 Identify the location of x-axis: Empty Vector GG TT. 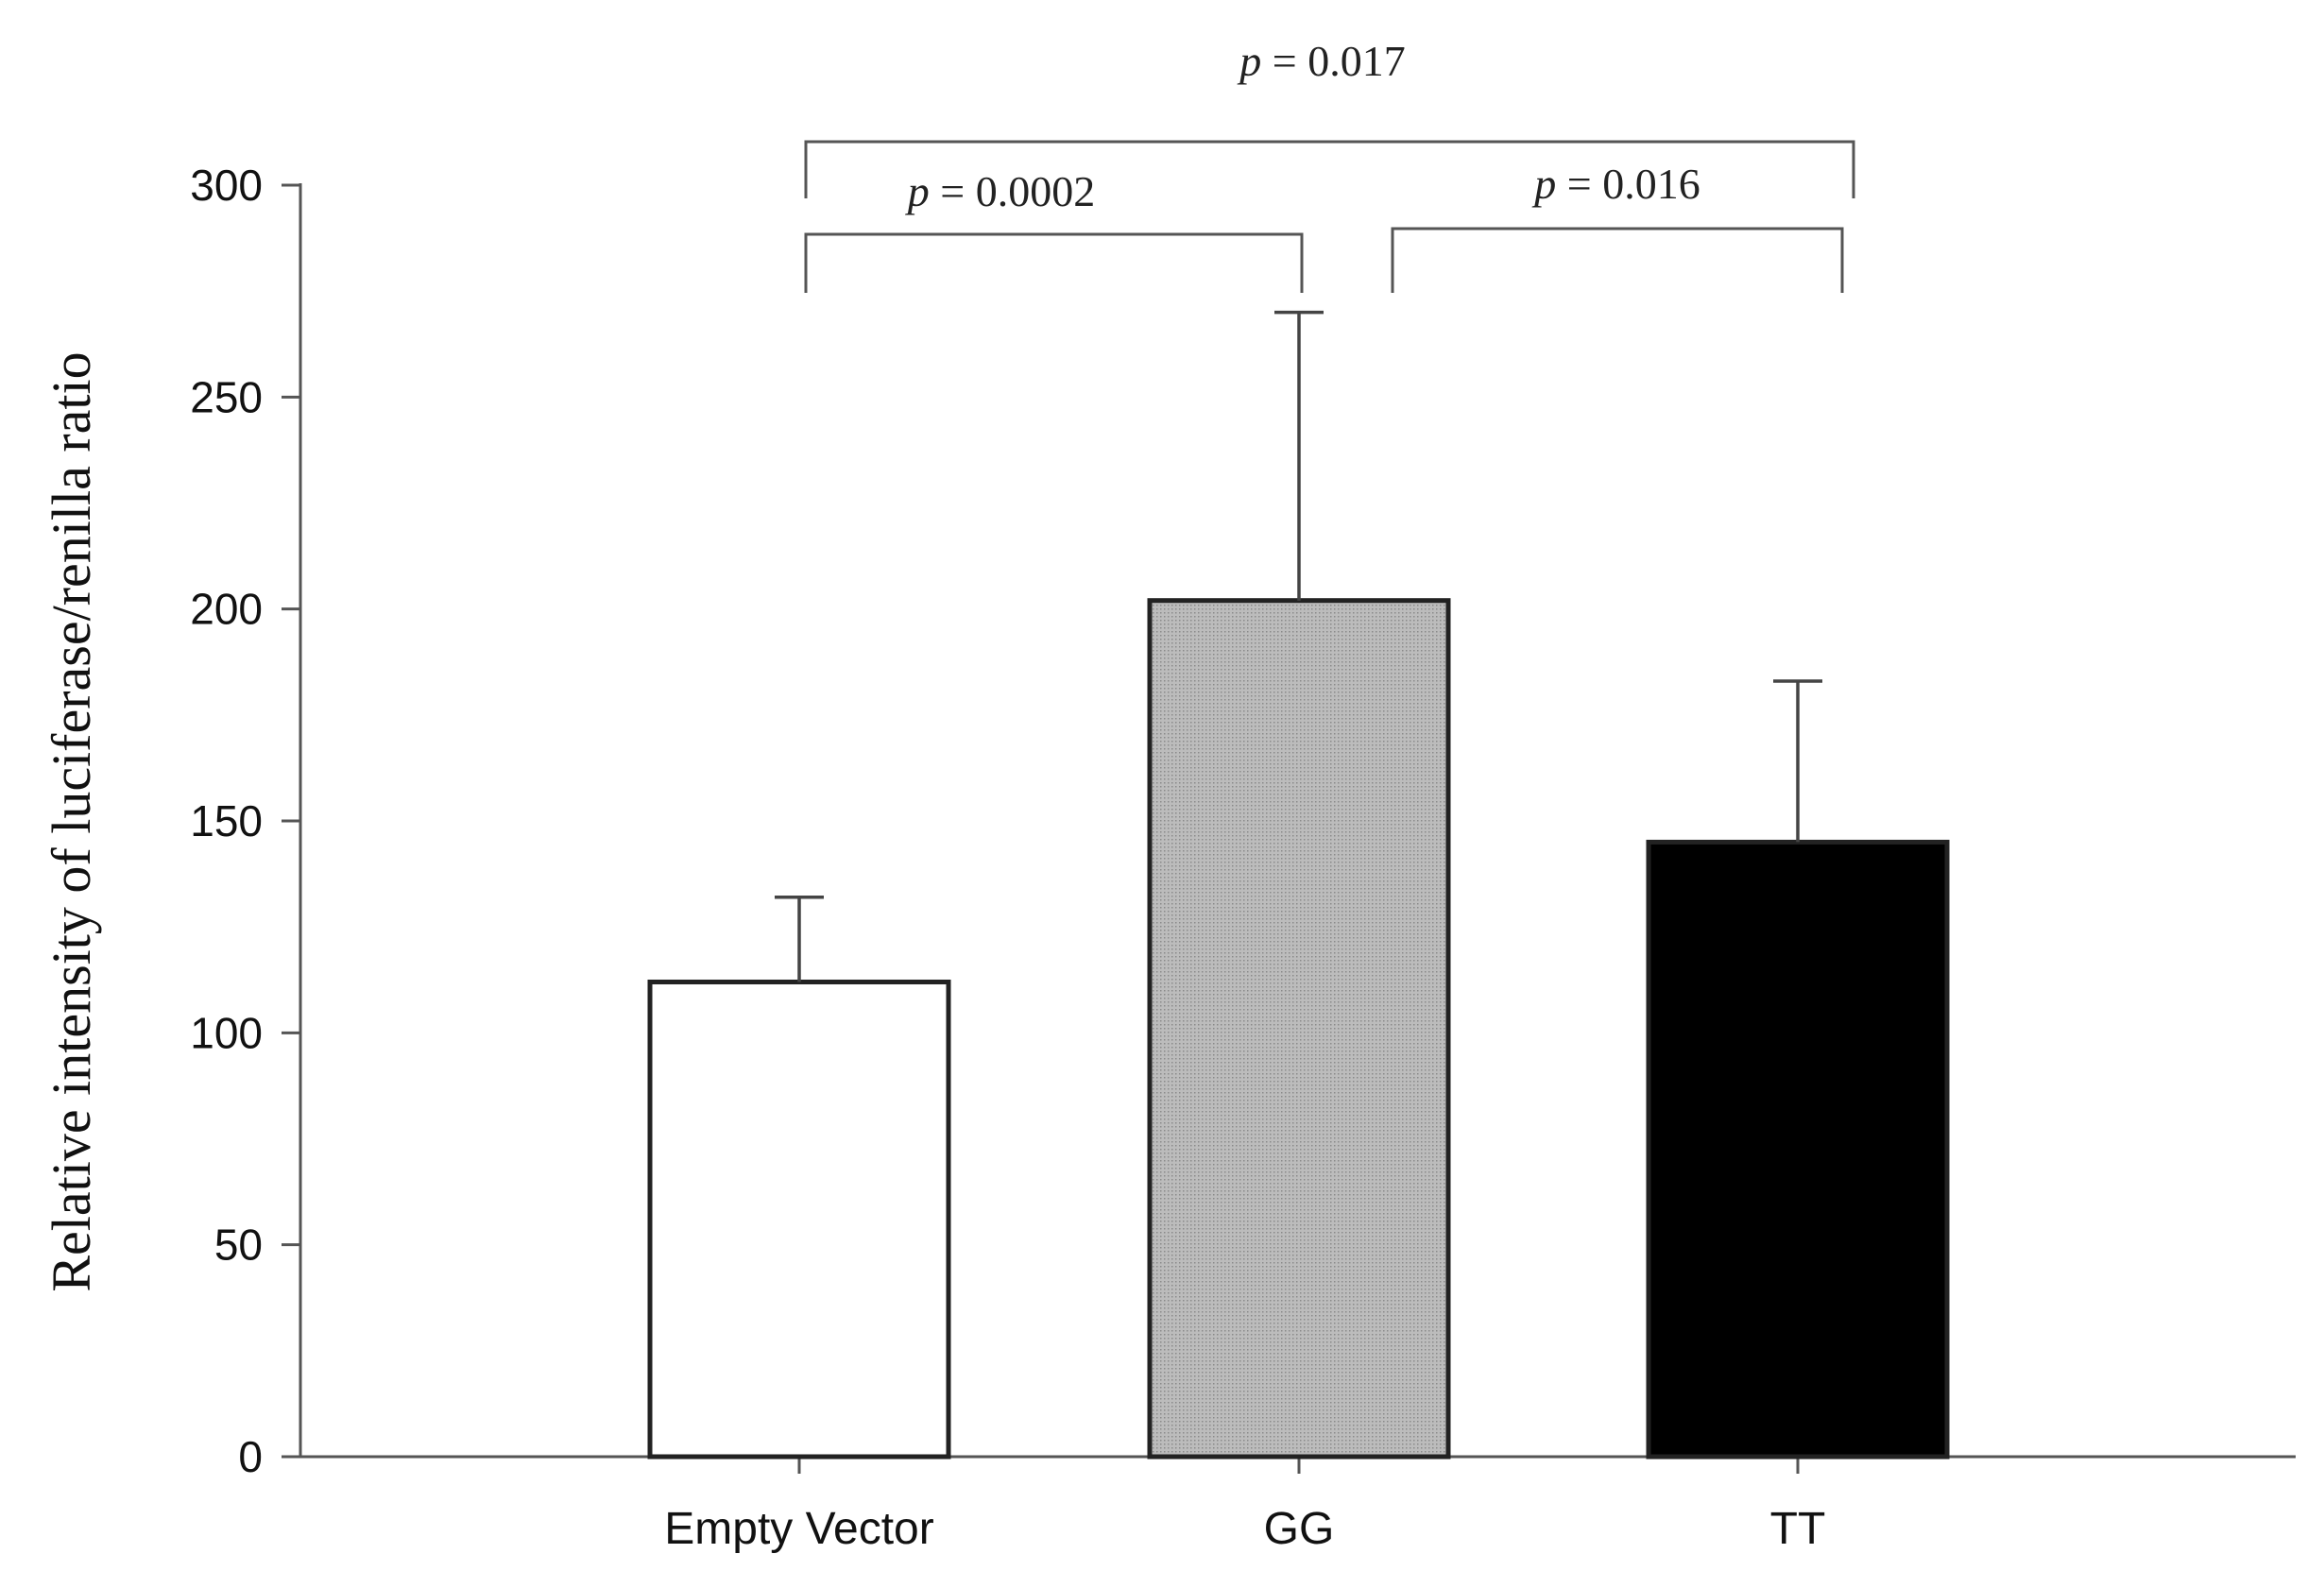
(1298, 1504).